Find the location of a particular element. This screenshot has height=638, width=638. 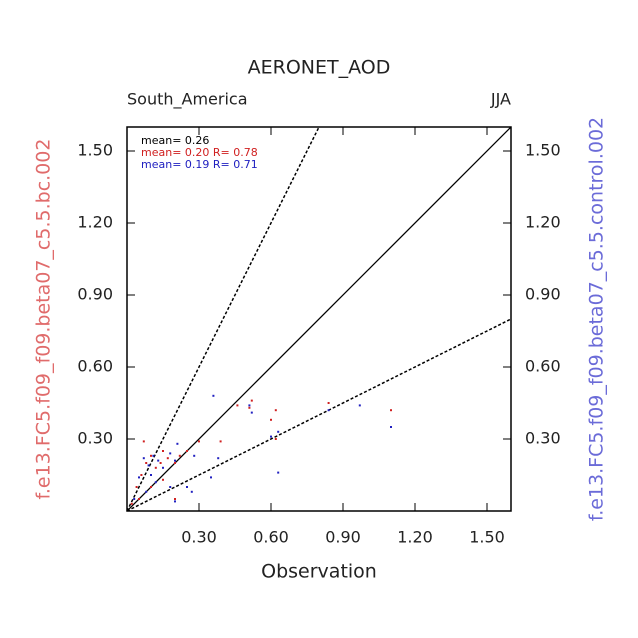

y-axis-label: f.e13.FC5.f09_f09.beta07_c5.5.bc.002 is located at coordinates (44, 319).